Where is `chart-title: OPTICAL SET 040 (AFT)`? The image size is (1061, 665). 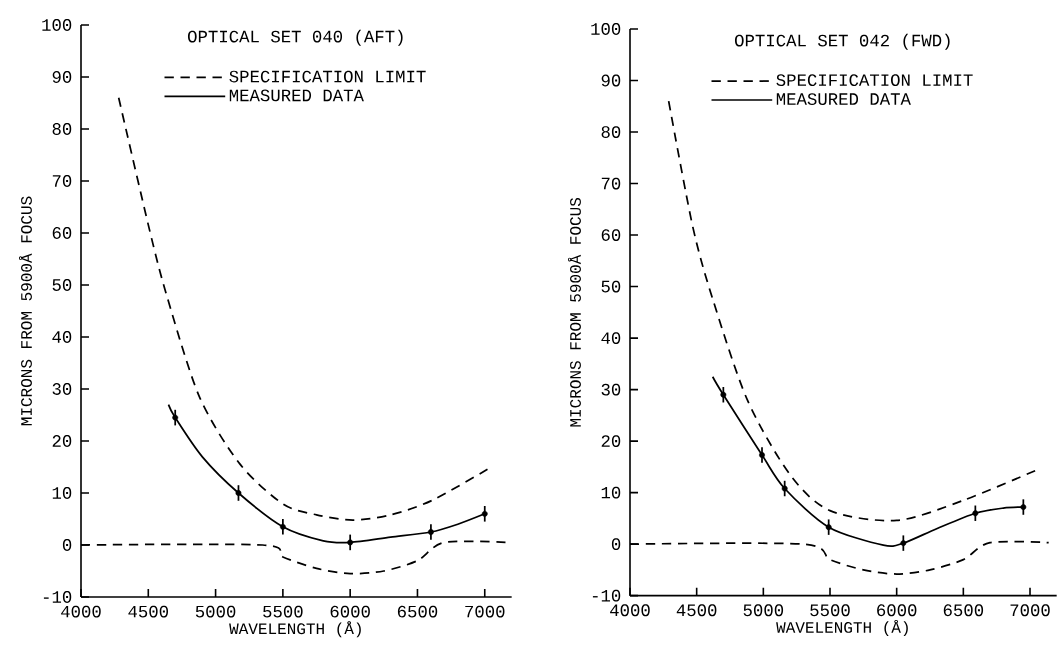 chart-title: OPTICAL SET 040 (AFT) is located at coordinates (295, 37).